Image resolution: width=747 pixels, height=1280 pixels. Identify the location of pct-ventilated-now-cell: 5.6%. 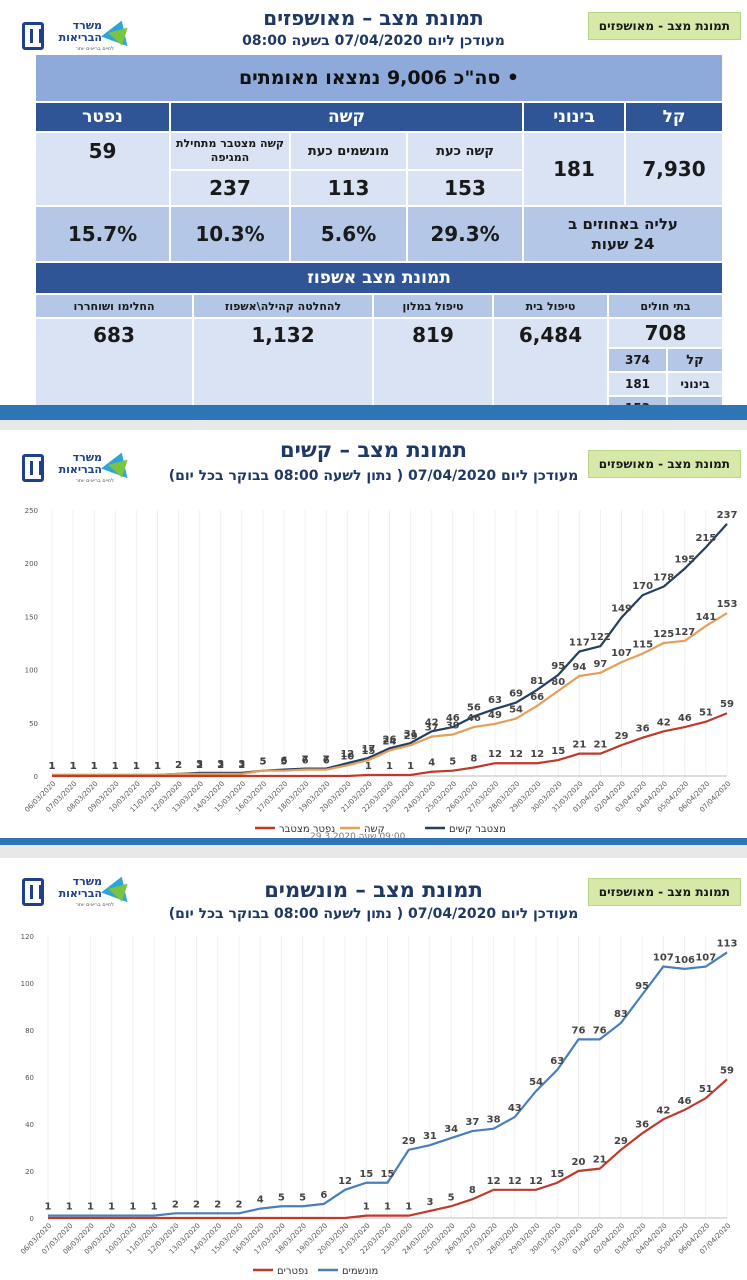
(348, 234).